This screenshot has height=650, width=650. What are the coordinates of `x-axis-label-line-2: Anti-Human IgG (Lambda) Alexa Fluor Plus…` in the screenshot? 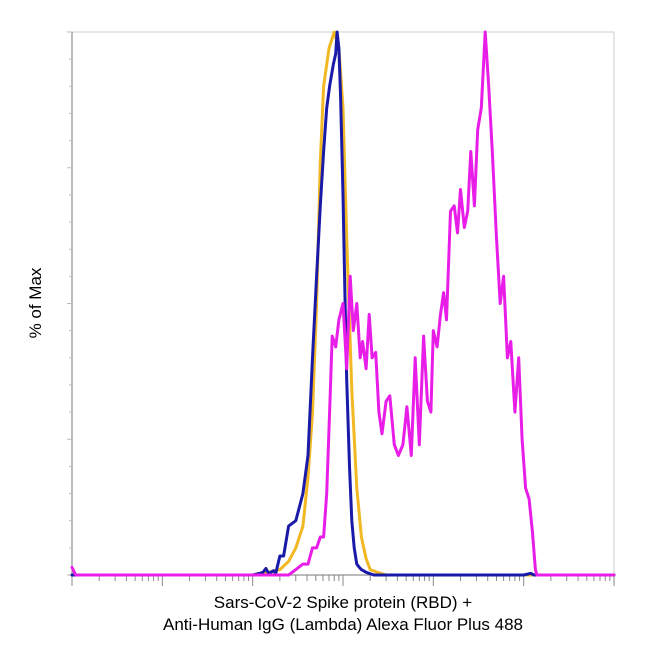 It's located at (342, 624).